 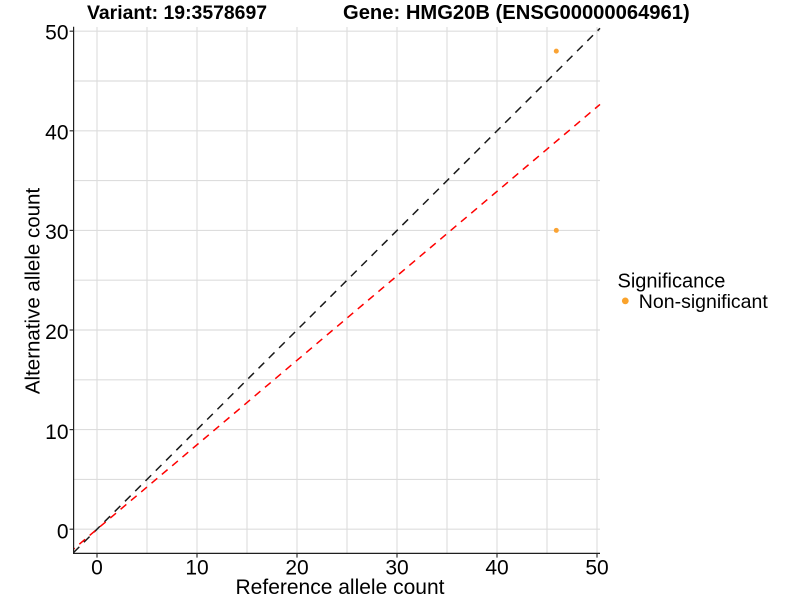 What do you see at coordinates (177, 13) in the screenshot?
I see `svg-text: Variant: 19:3578697` at bounding box center [177, 13].